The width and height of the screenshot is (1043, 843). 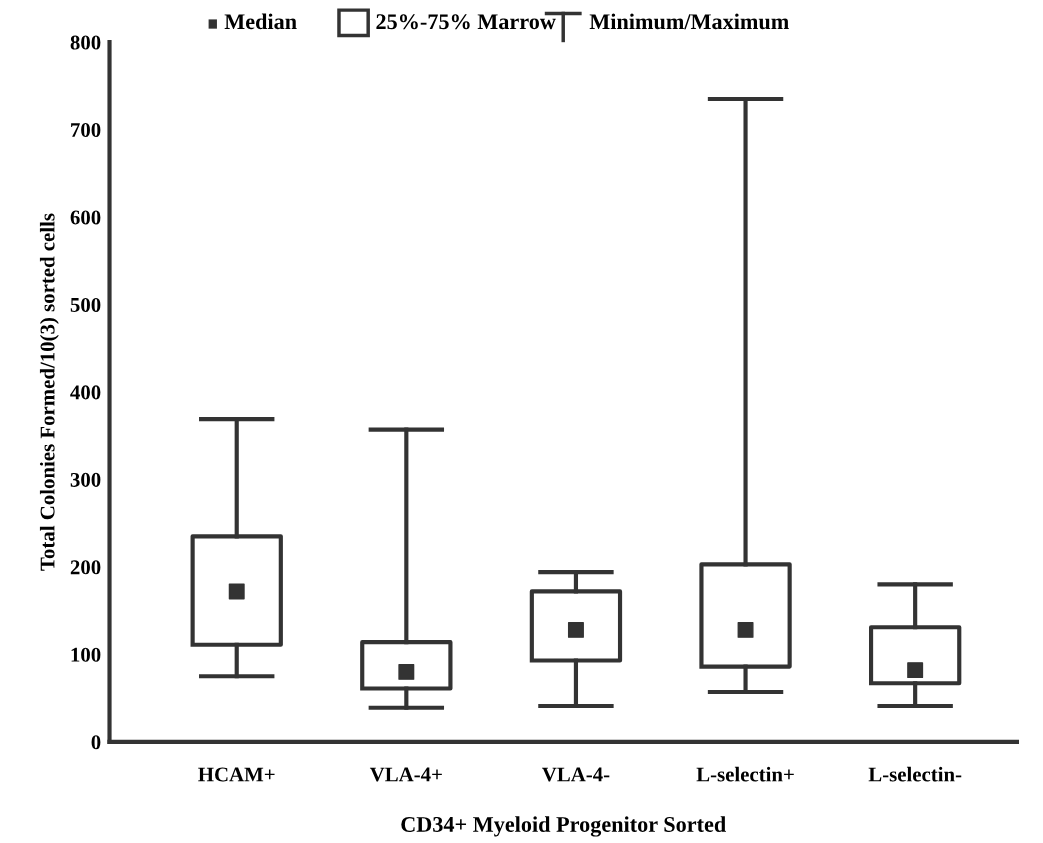 What do you see at coordinates (85, 567) in the screenshot?
I see `y-tick-label: 200` at bounding box center [85, 567].